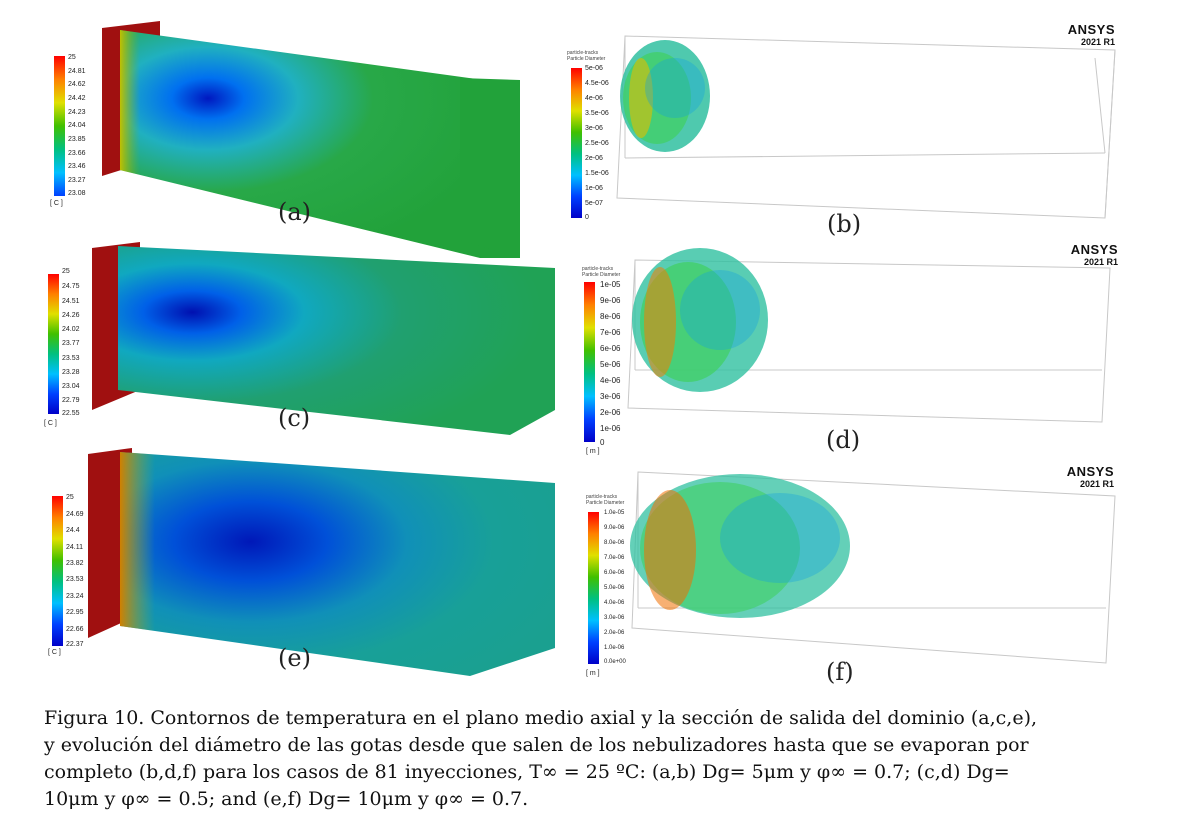 This screenshot has height=820, width=1192. What do you see at coordinates (75, 612) in the screenshot?
I see `tick-e-7: 22.95` at bounding box center [75, 612].